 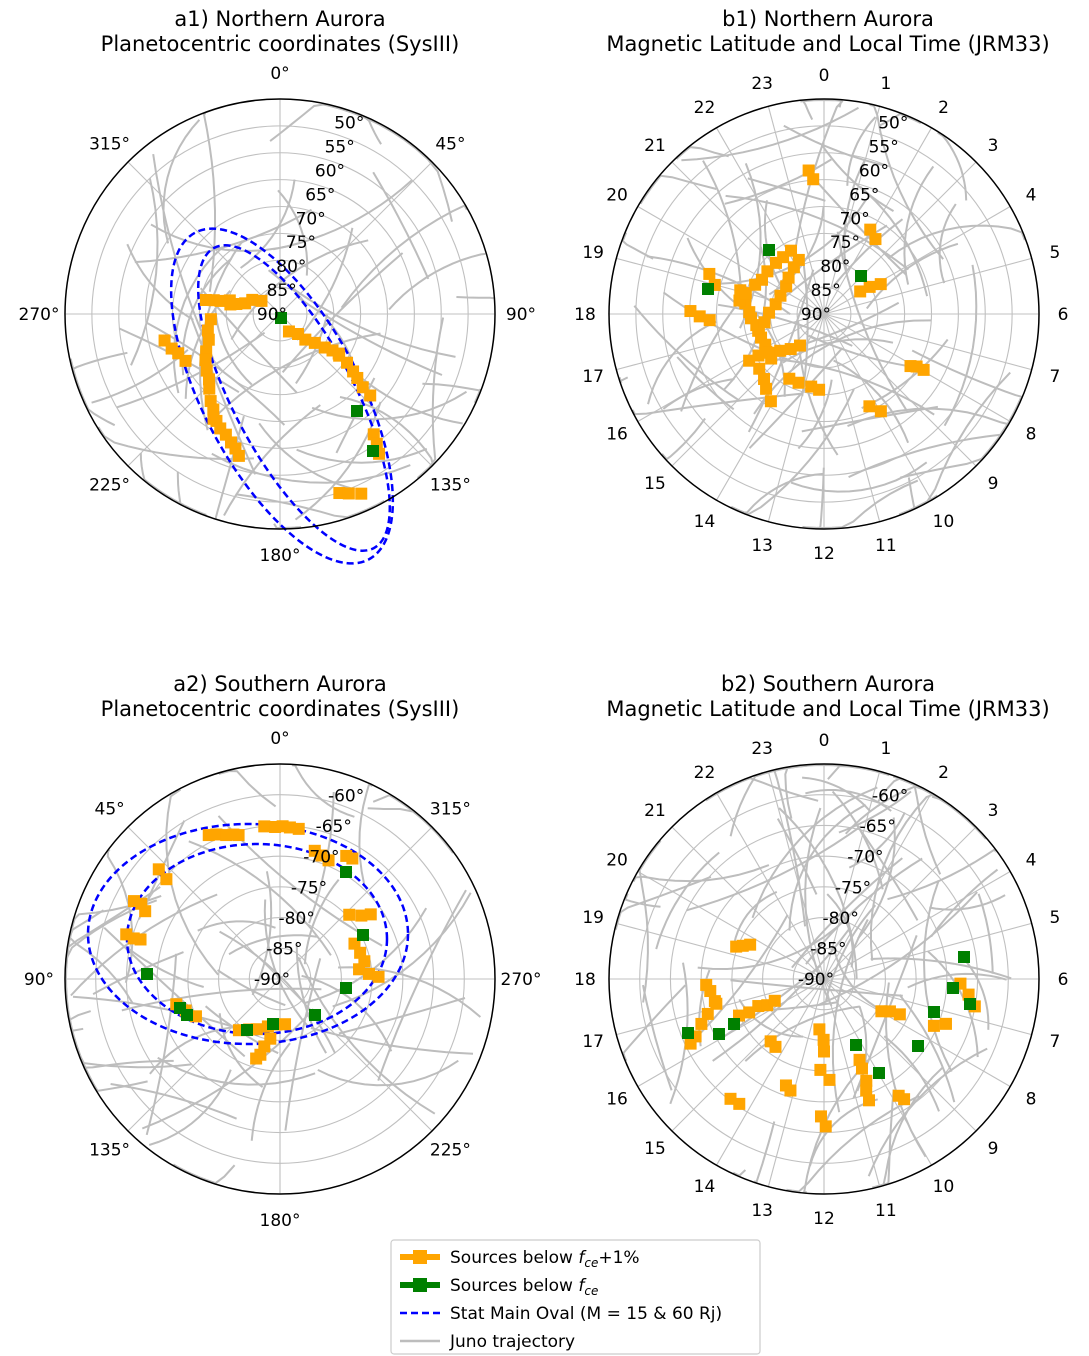 I want to click on legend-item-trajectory: Juno trajectory, so click(x=487, y=1342).